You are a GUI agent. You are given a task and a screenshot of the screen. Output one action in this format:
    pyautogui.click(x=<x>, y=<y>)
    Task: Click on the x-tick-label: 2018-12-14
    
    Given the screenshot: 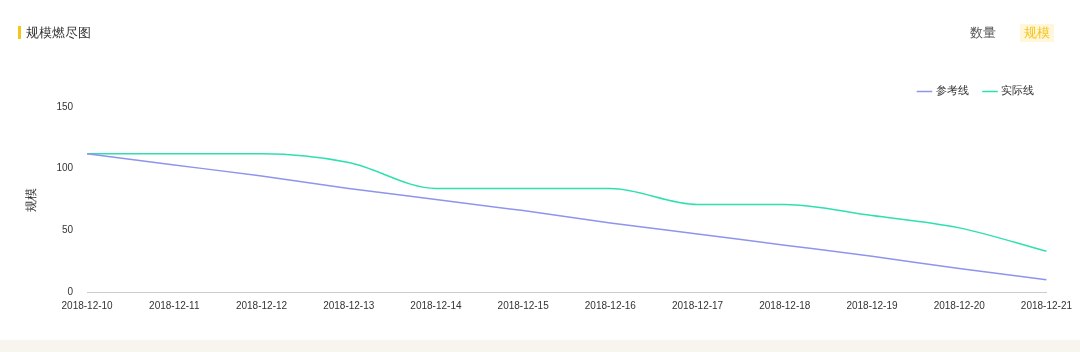 What is the action you would take?
    pyautogui.click(x=436, y=305)
    